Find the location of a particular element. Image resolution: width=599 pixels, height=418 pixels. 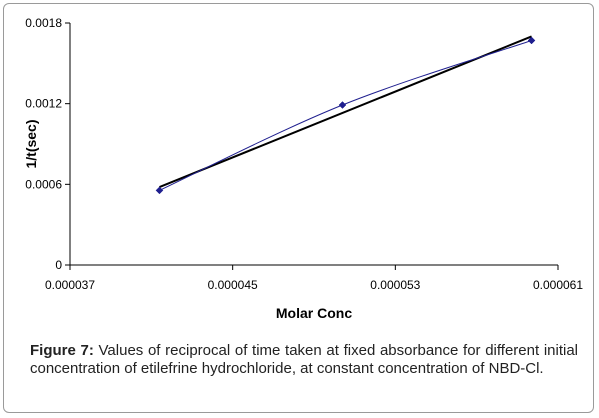

y-tick-label: 0 is located at coordinates (58, 265).